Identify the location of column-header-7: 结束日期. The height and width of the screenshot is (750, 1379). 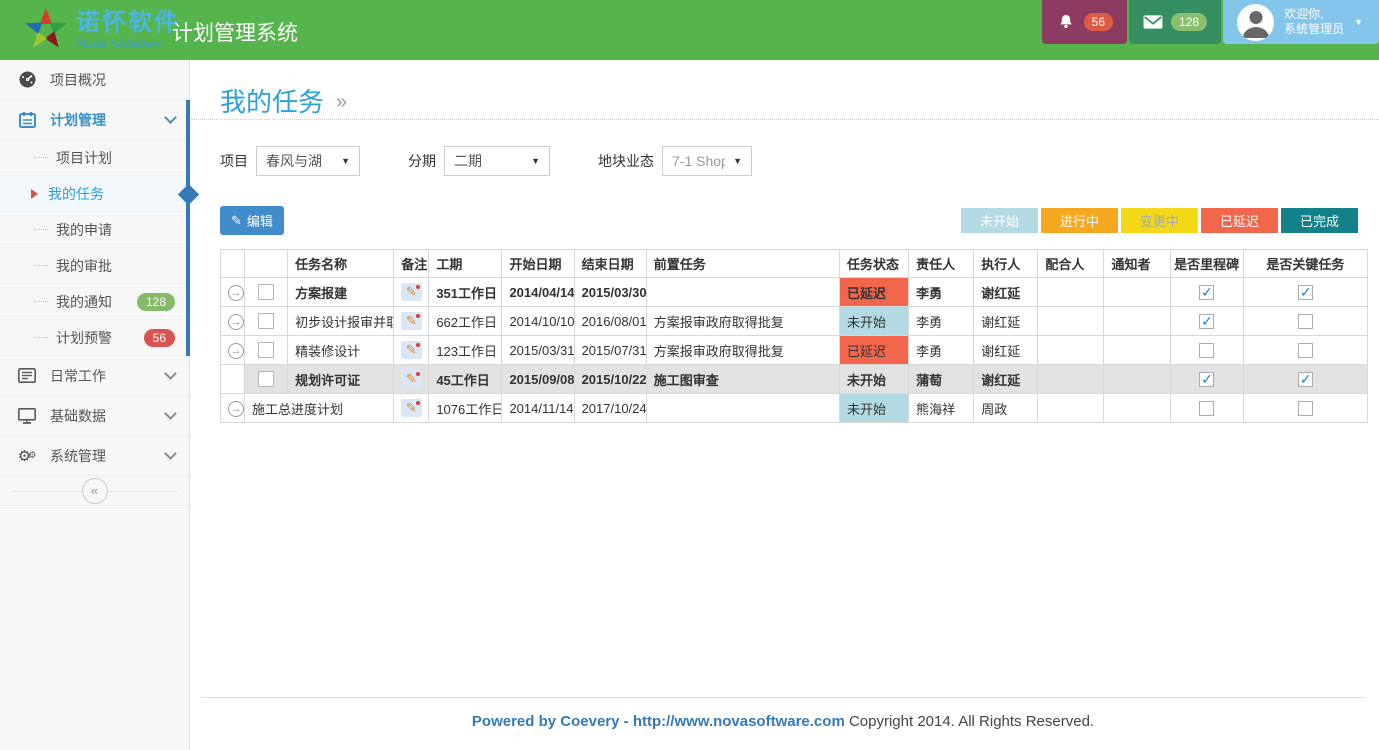
(610, 263).